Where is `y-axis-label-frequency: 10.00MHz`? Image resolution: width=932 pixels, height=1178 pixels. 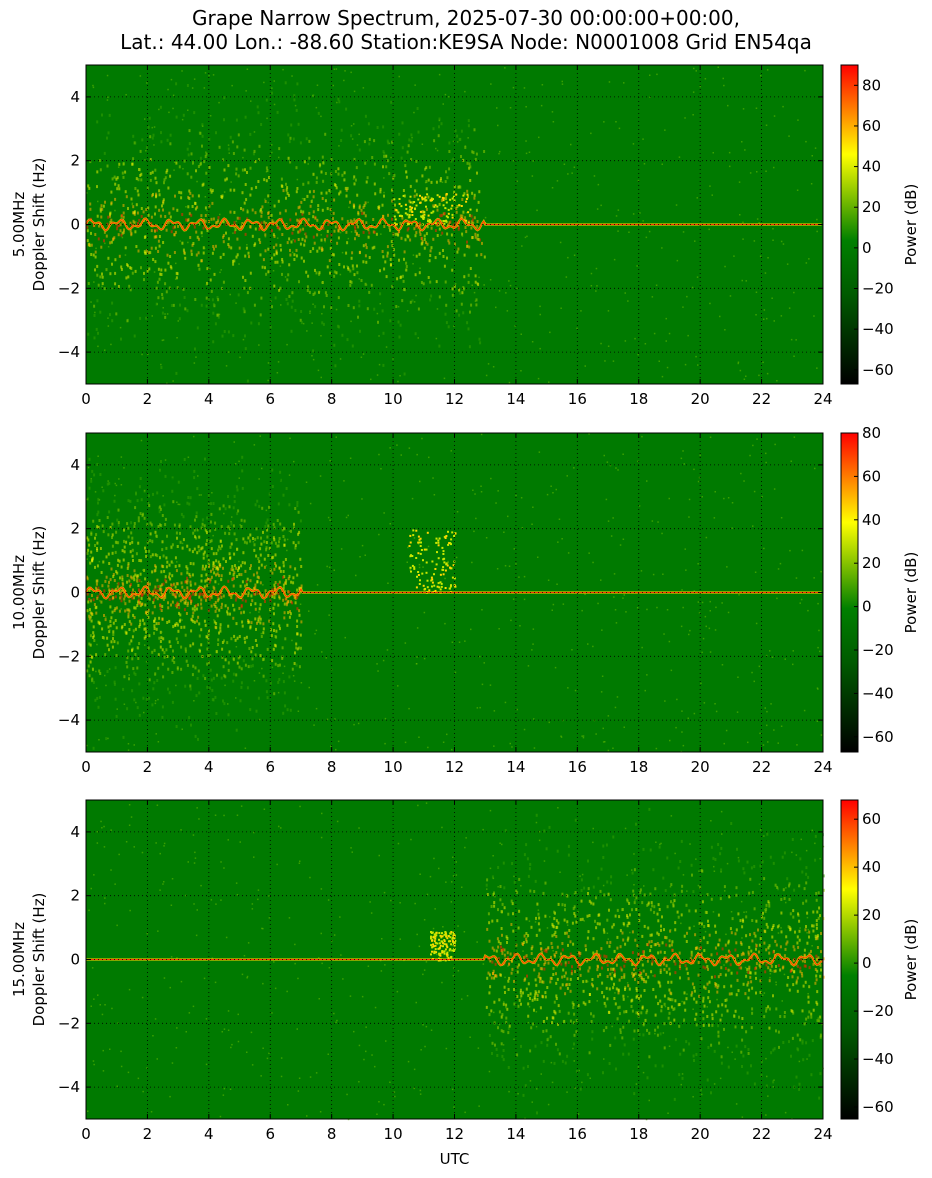 y-axis-label-frequency: 10.00MHz is located at coordinates (19, 592).